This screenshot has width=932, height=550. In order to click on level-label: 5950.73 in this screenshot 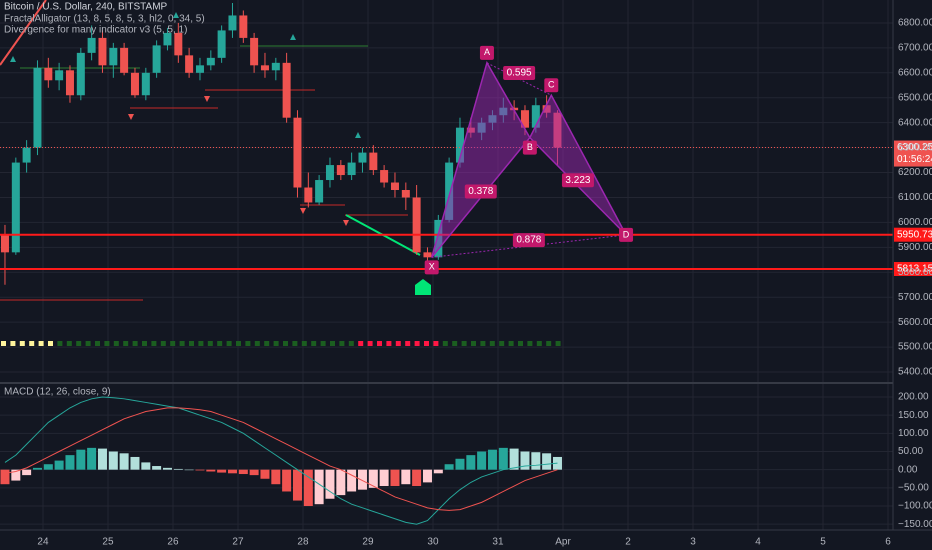, I will do `click(914, 234)`.